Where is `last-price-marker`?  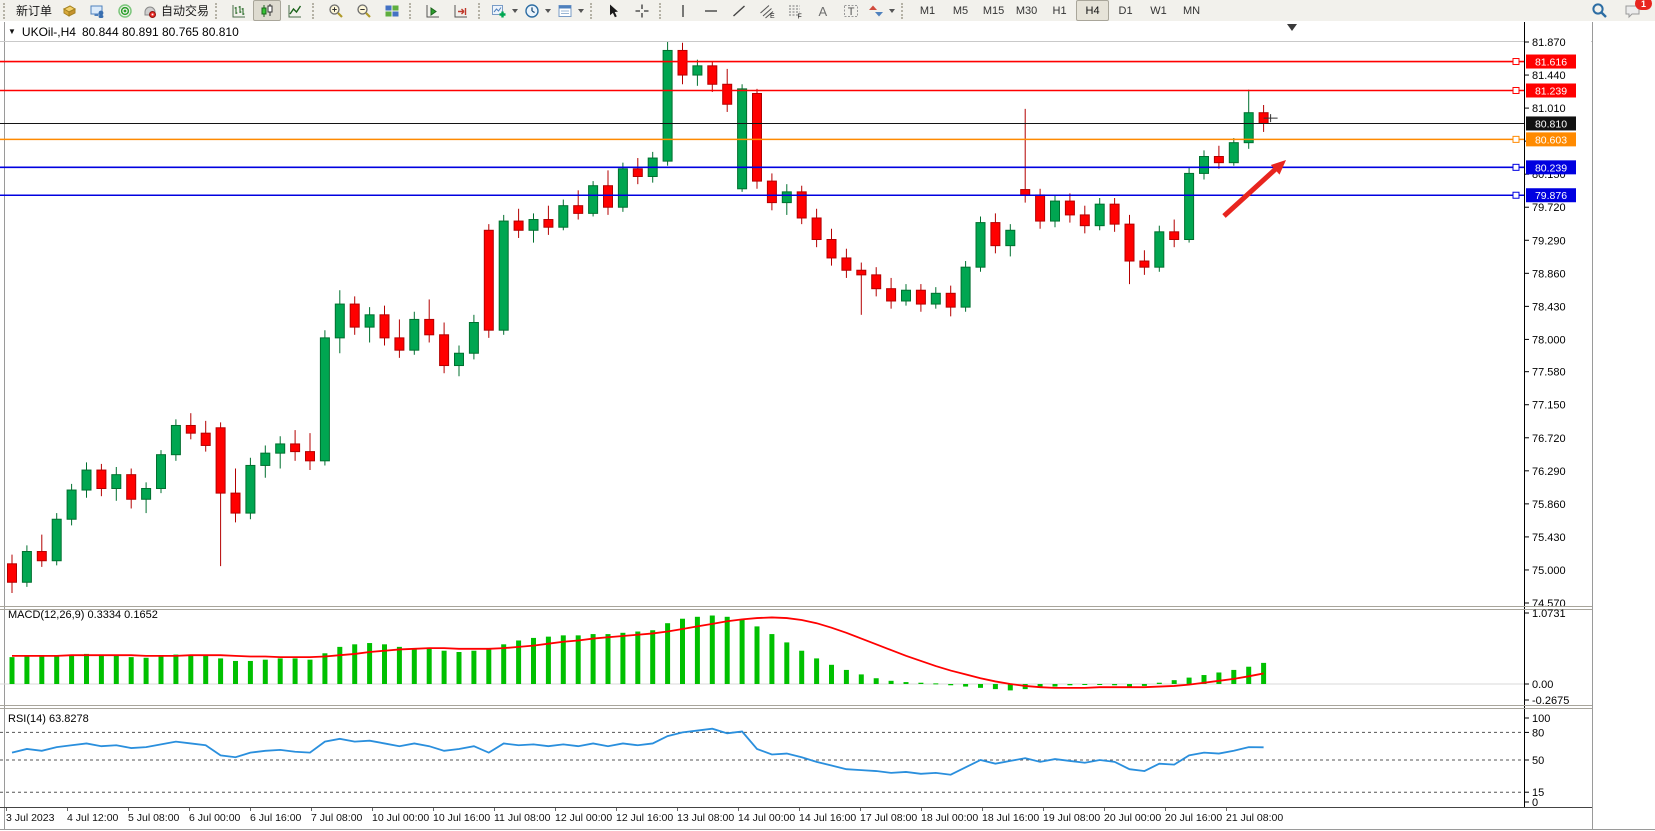
last-price-marker is located at coordinates (1270, 118).